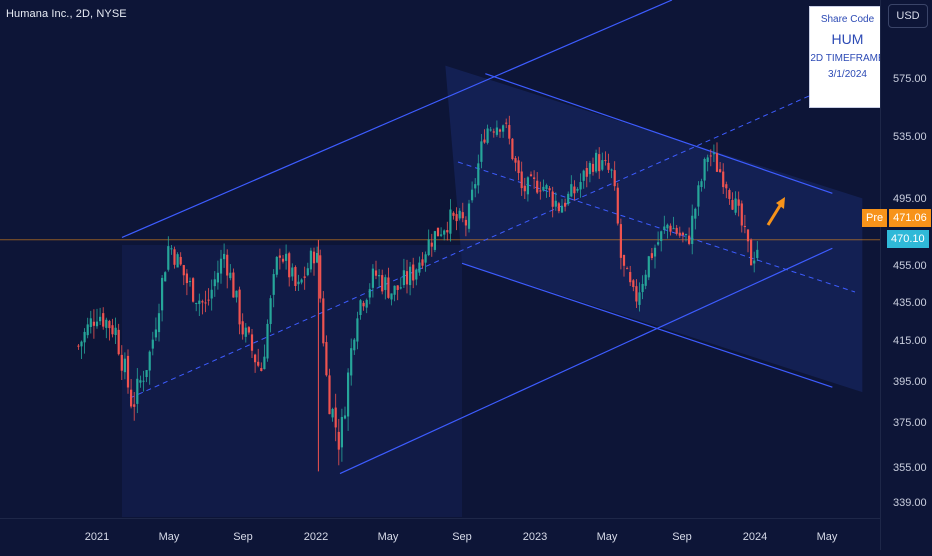  What do you see at coordinates (780, 203) in the screenshot?
I see `projection-arrow-head` at bounding box center [780, 203].